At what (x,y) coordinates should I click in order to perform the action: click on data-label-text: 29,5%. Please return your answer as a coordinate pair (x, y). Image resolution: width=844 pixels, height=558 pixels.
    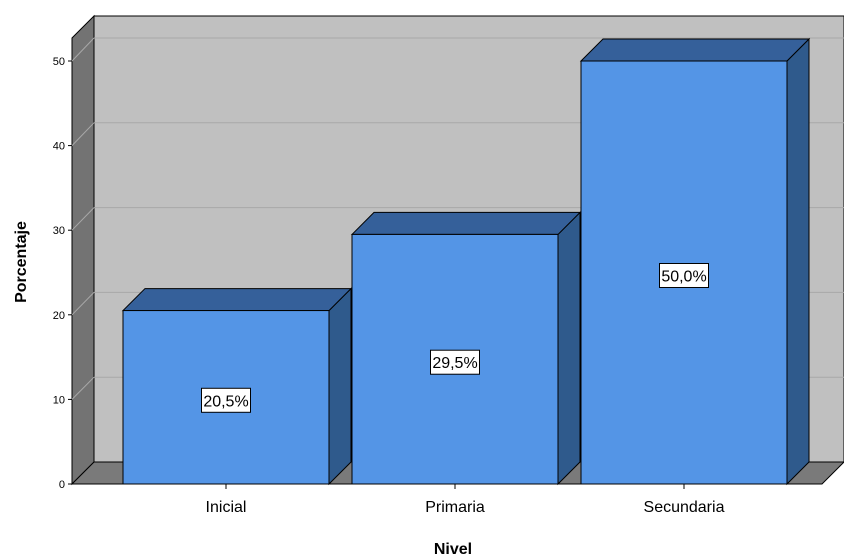
    Looking at the image, I should click on (454, 363).